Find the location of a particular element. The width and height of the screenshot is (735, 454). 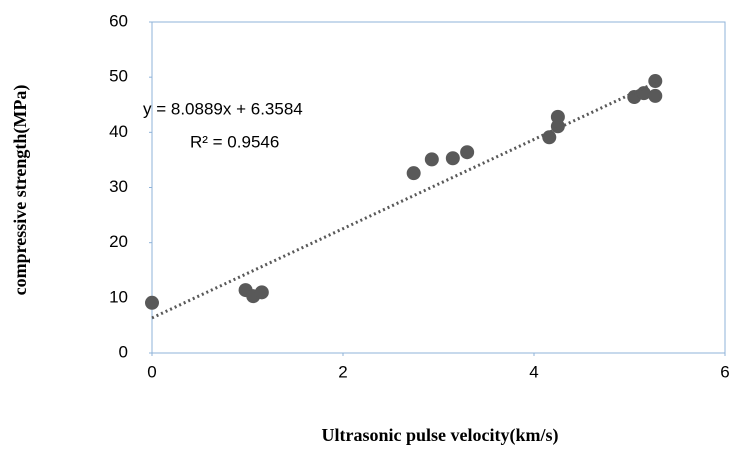

x-tick-label: 2 is located at coordinates (342, 371).